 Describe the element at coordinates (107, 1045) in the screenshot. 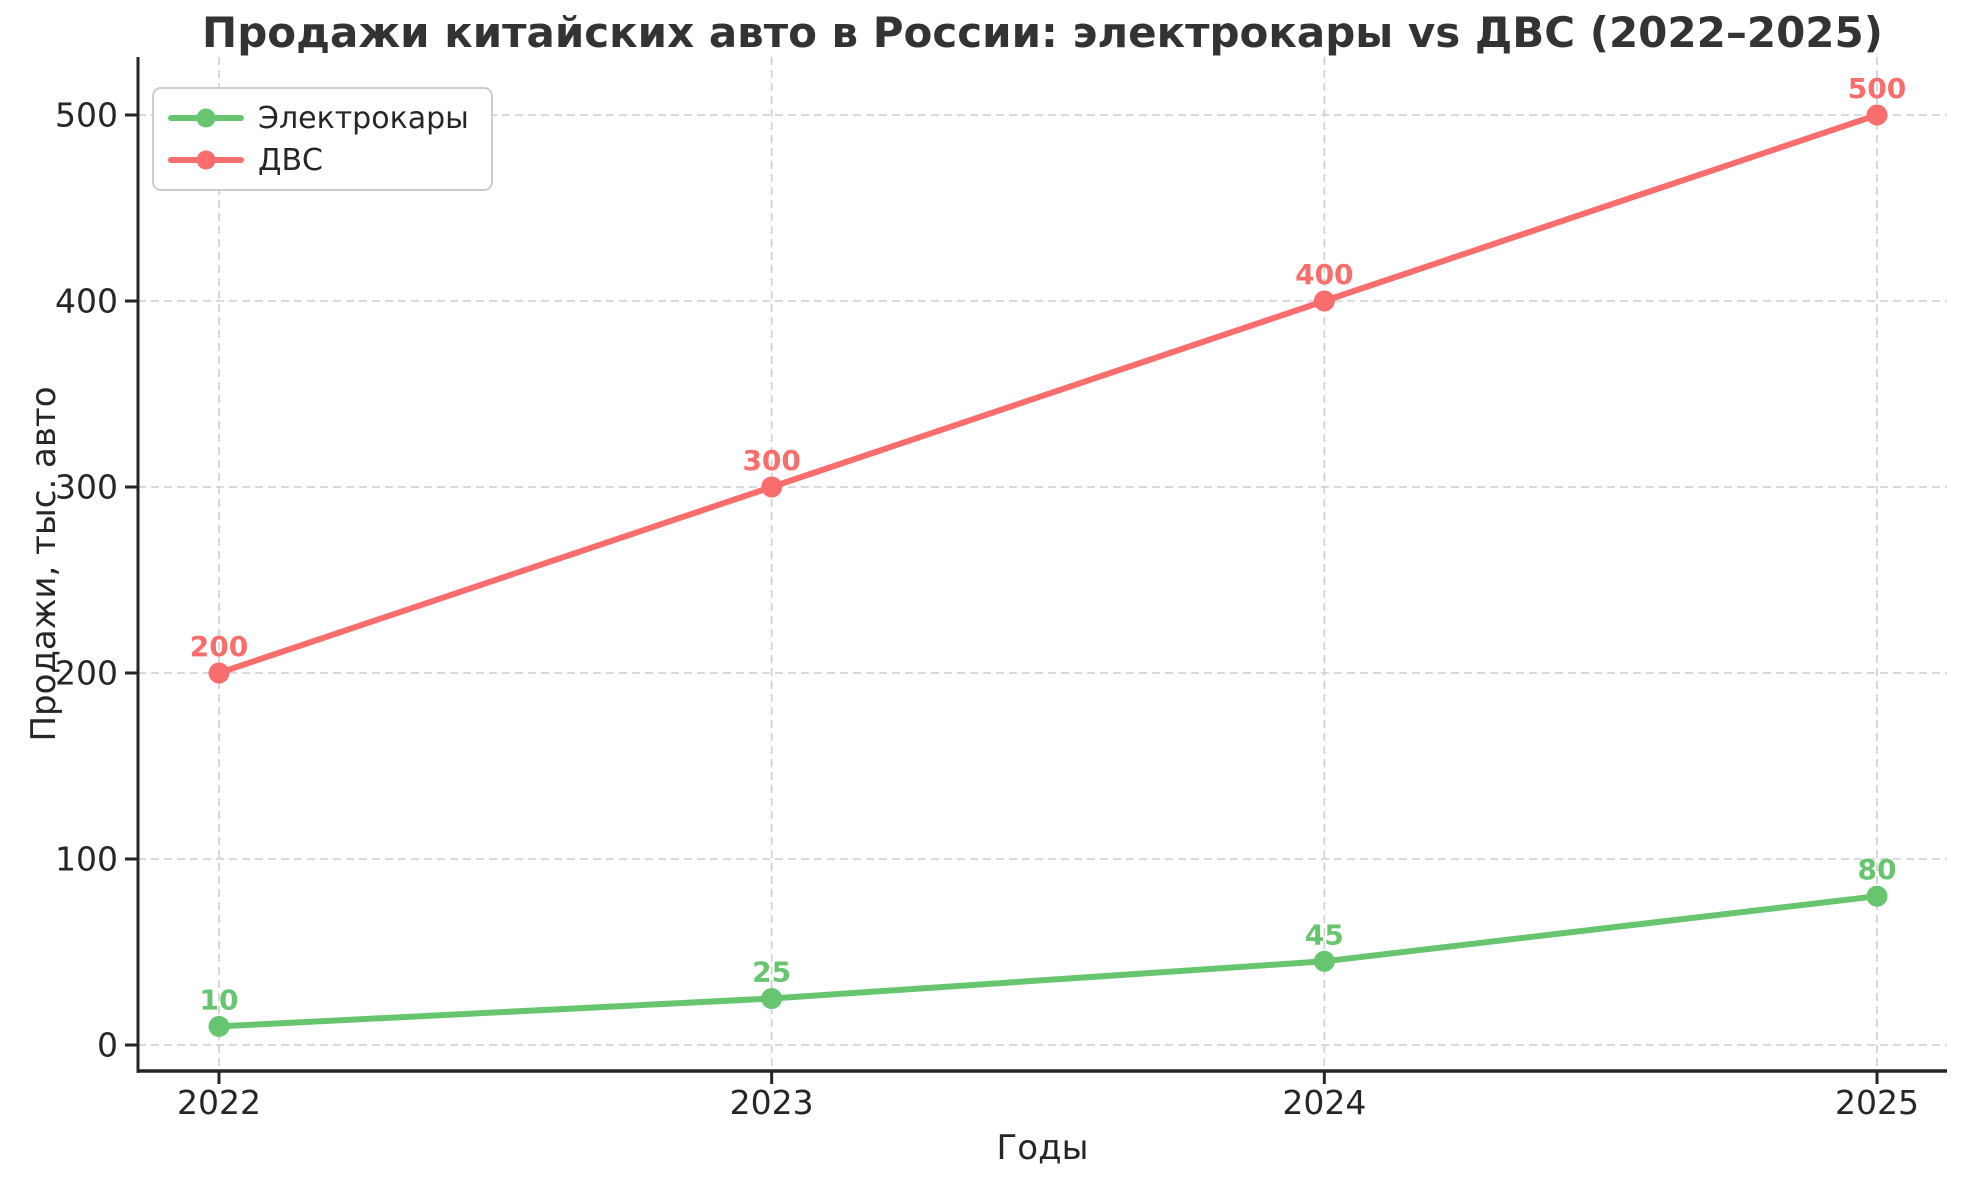

I see `y-tick-label: 0` at that location.